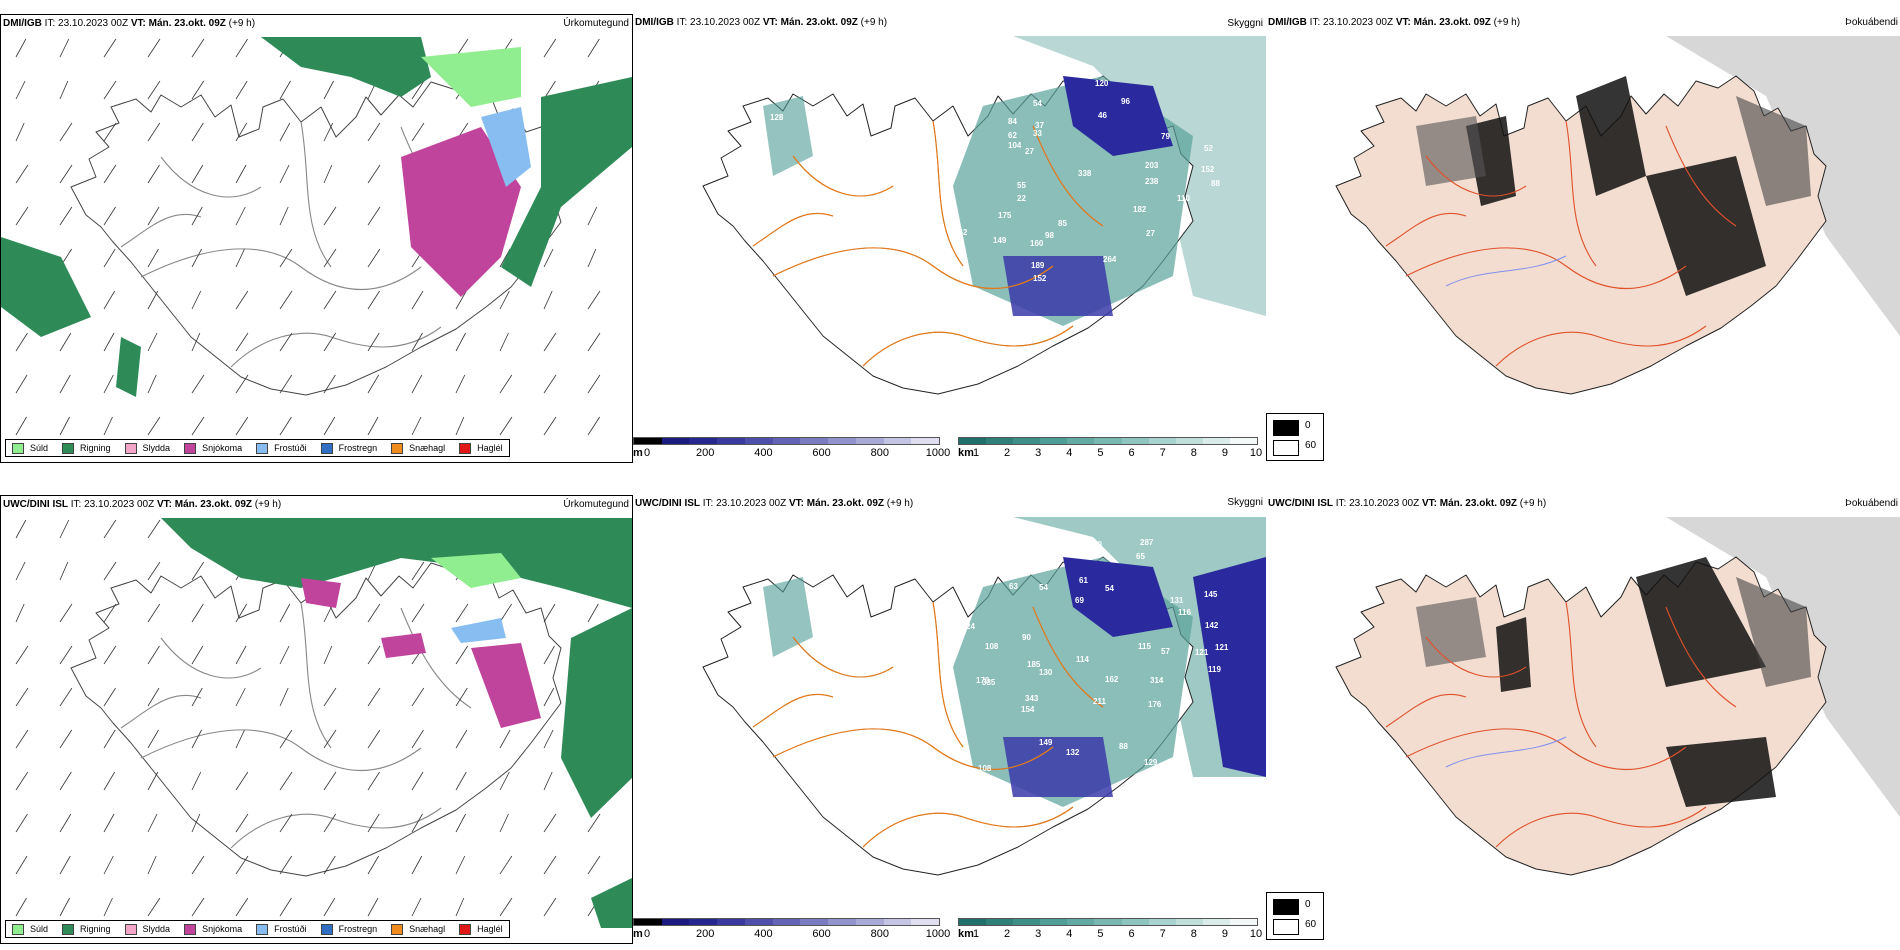  I want to click on legend-item: Frostúði, so click(281, 929).